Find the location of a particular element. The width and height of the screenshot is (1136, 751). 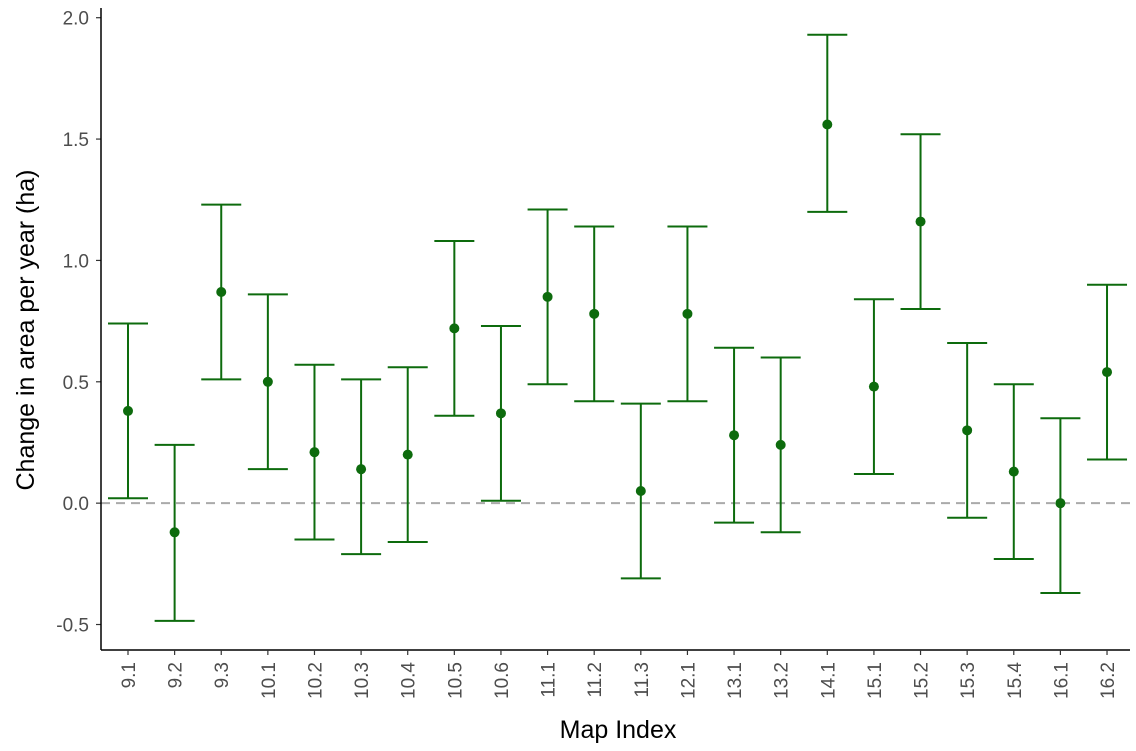

y-tick-label: 1.0 is located at coordinates (76, 261).